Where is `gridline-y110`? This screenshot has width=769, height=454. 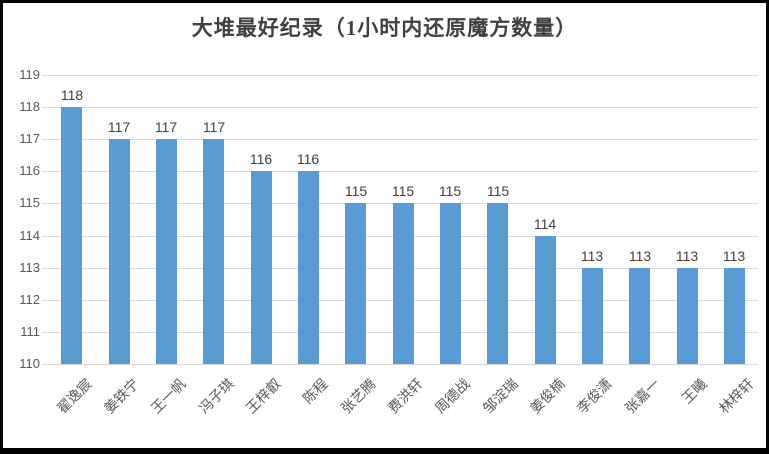 gridline-y110 is located at coordinates (400, 364).